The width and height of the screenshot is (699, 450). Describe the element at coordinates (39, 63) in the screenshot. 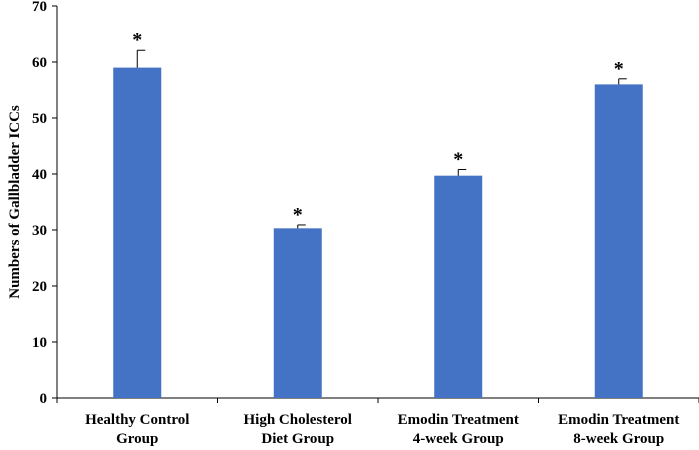

I see `y-tick-label: 60` at that location.